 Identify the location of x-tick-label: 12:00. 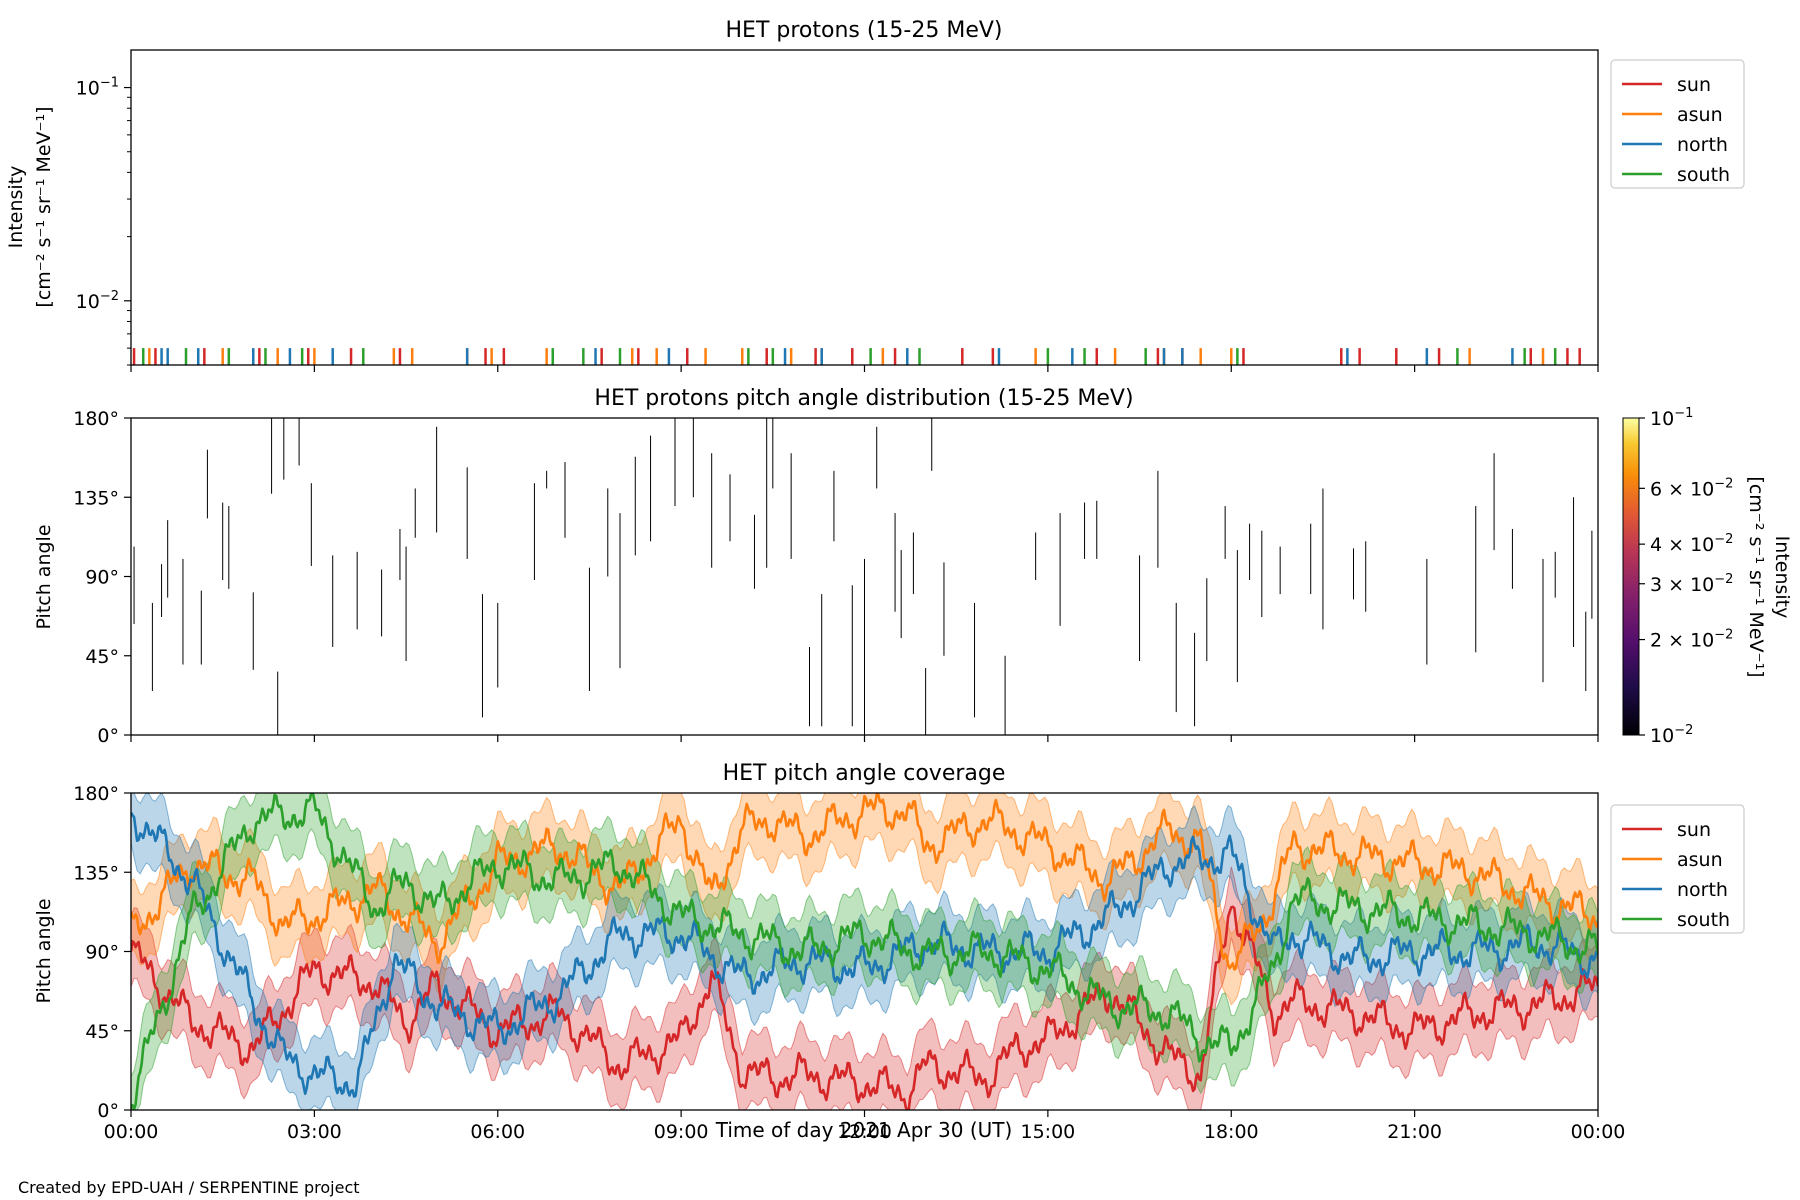
(864, 1132).